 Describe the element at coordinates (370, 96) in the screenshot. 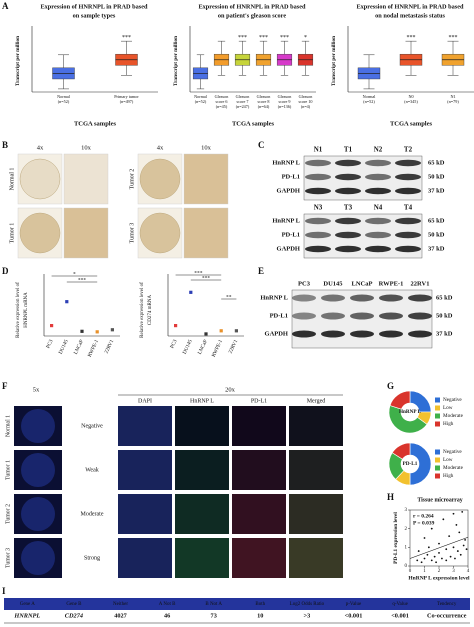

I see `x-tick-label: Normal` at that location.